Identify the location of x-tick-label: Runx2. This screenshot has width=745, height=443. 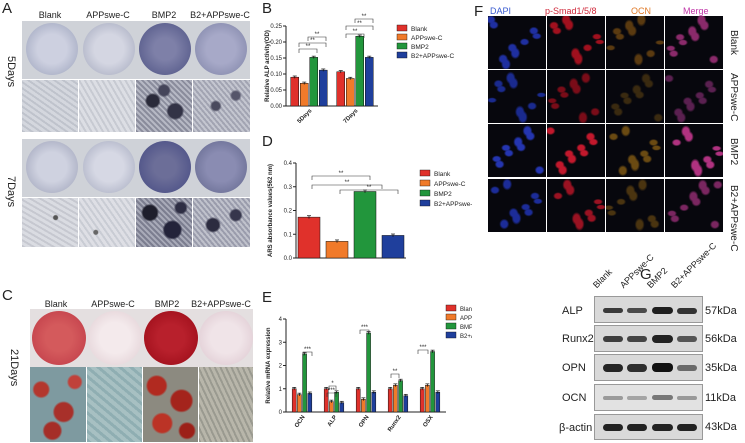
(395, 423).